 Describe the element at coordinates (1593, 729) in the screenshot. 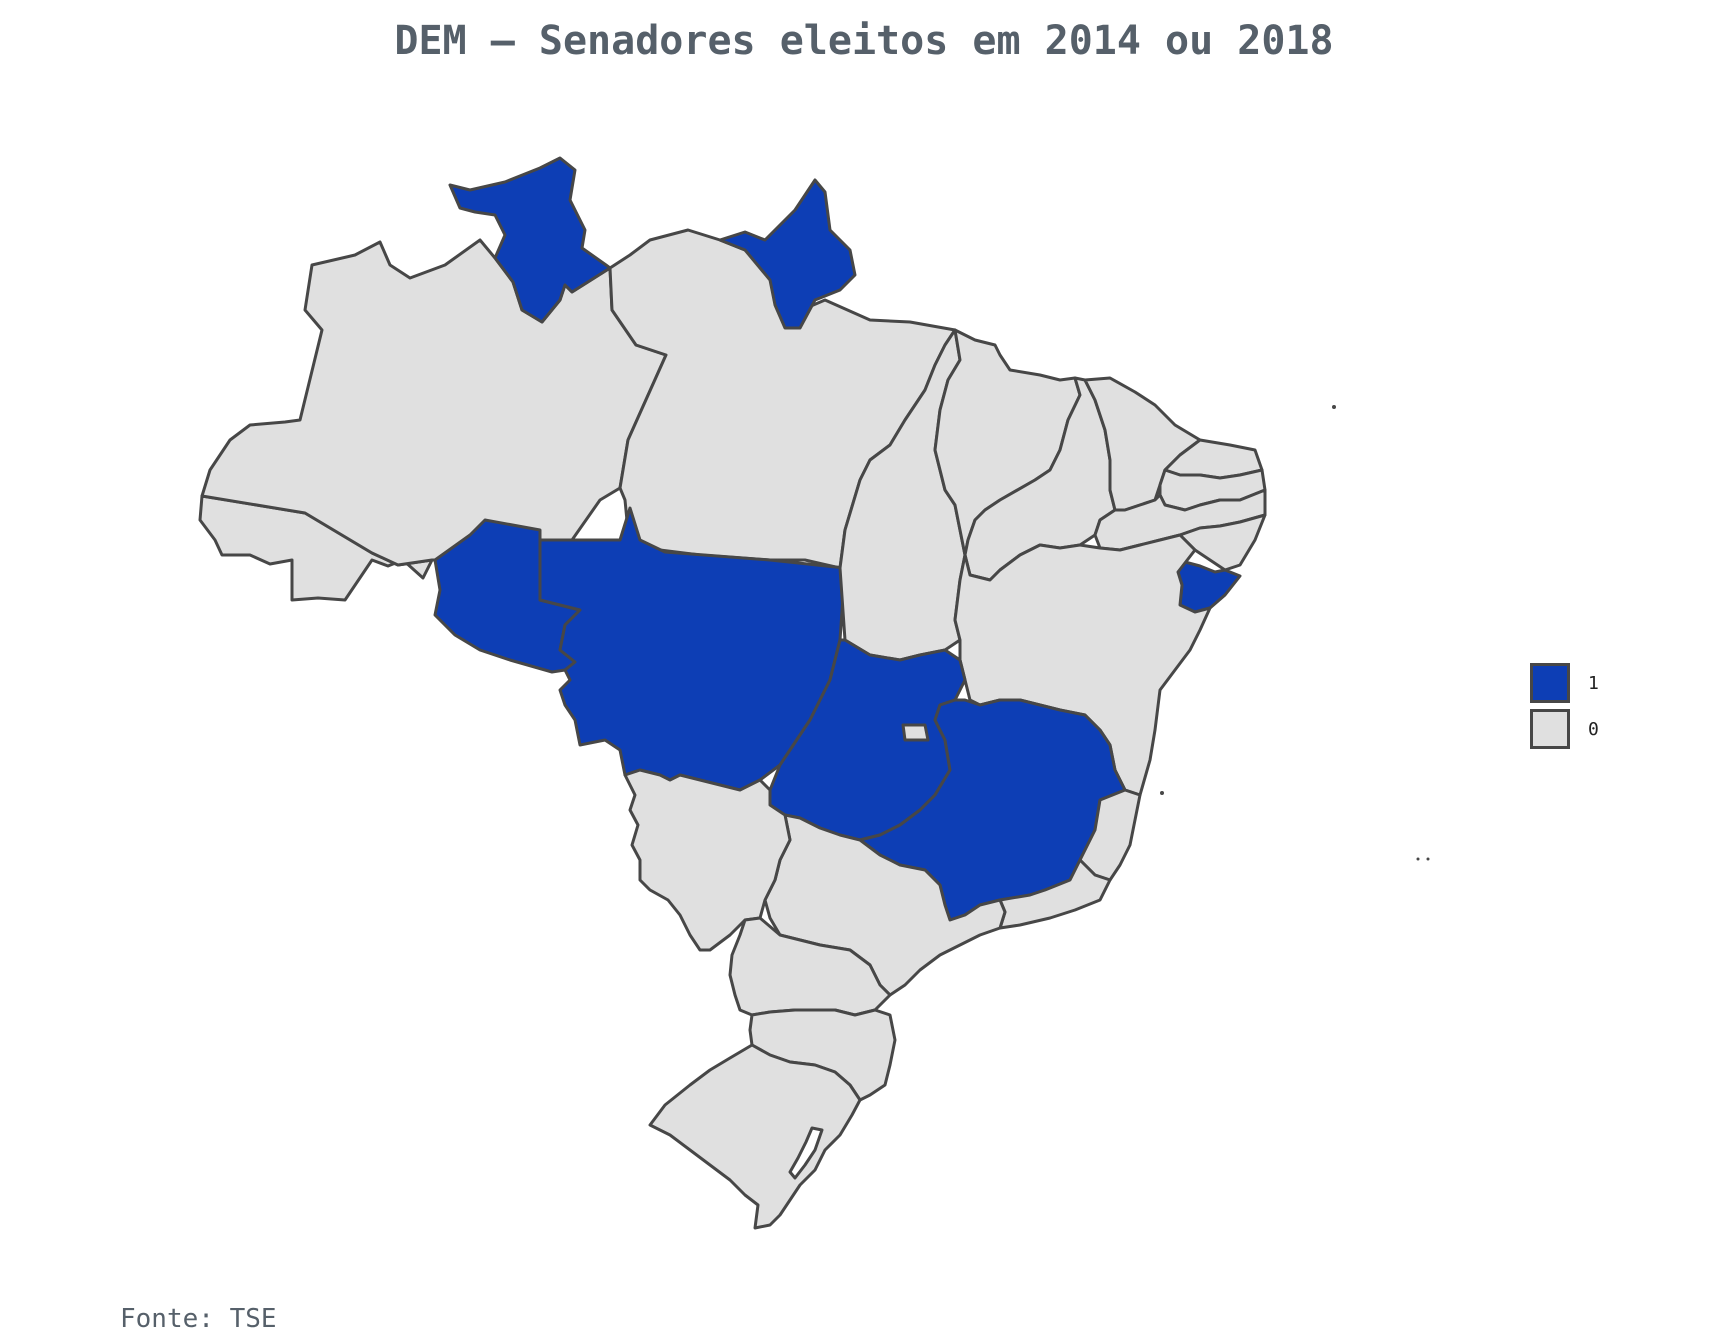

I see `legend-label-0: 0` at that location.